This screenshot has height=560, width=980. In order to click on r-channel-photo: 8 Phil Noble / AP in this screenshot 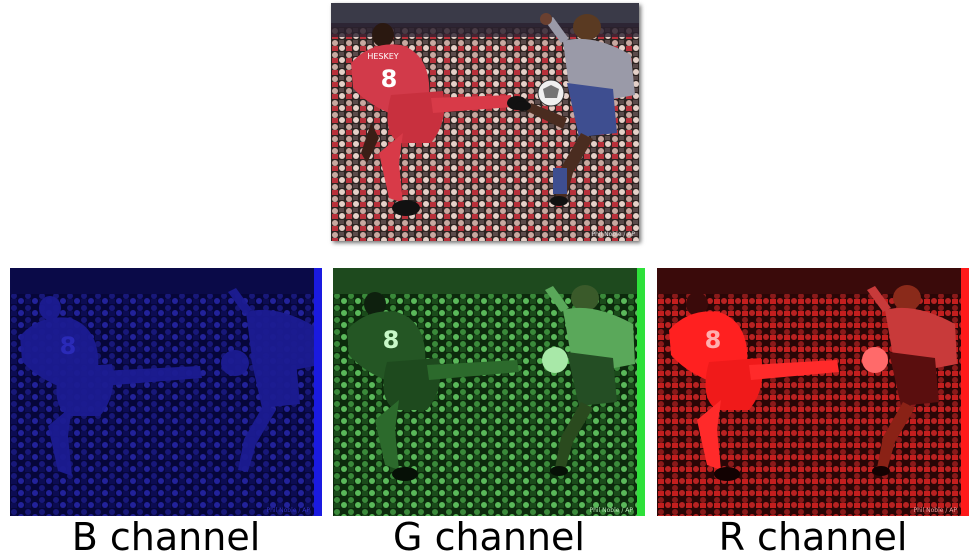, I will do `click(813, 392)`.